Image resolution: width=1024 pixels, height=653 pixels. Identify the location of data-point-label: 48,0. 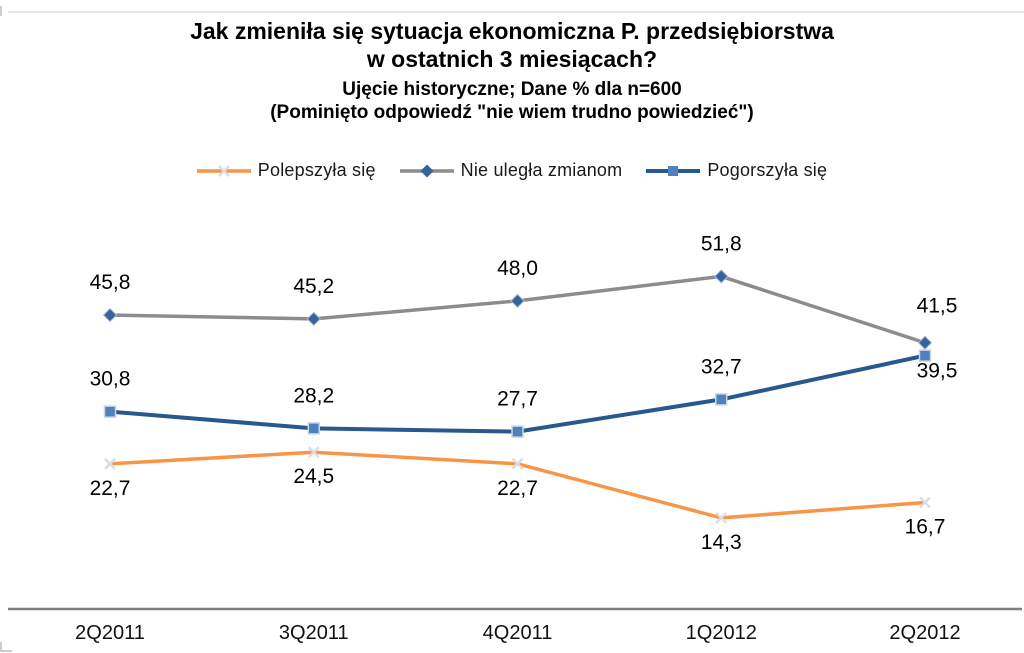
(517, 268).